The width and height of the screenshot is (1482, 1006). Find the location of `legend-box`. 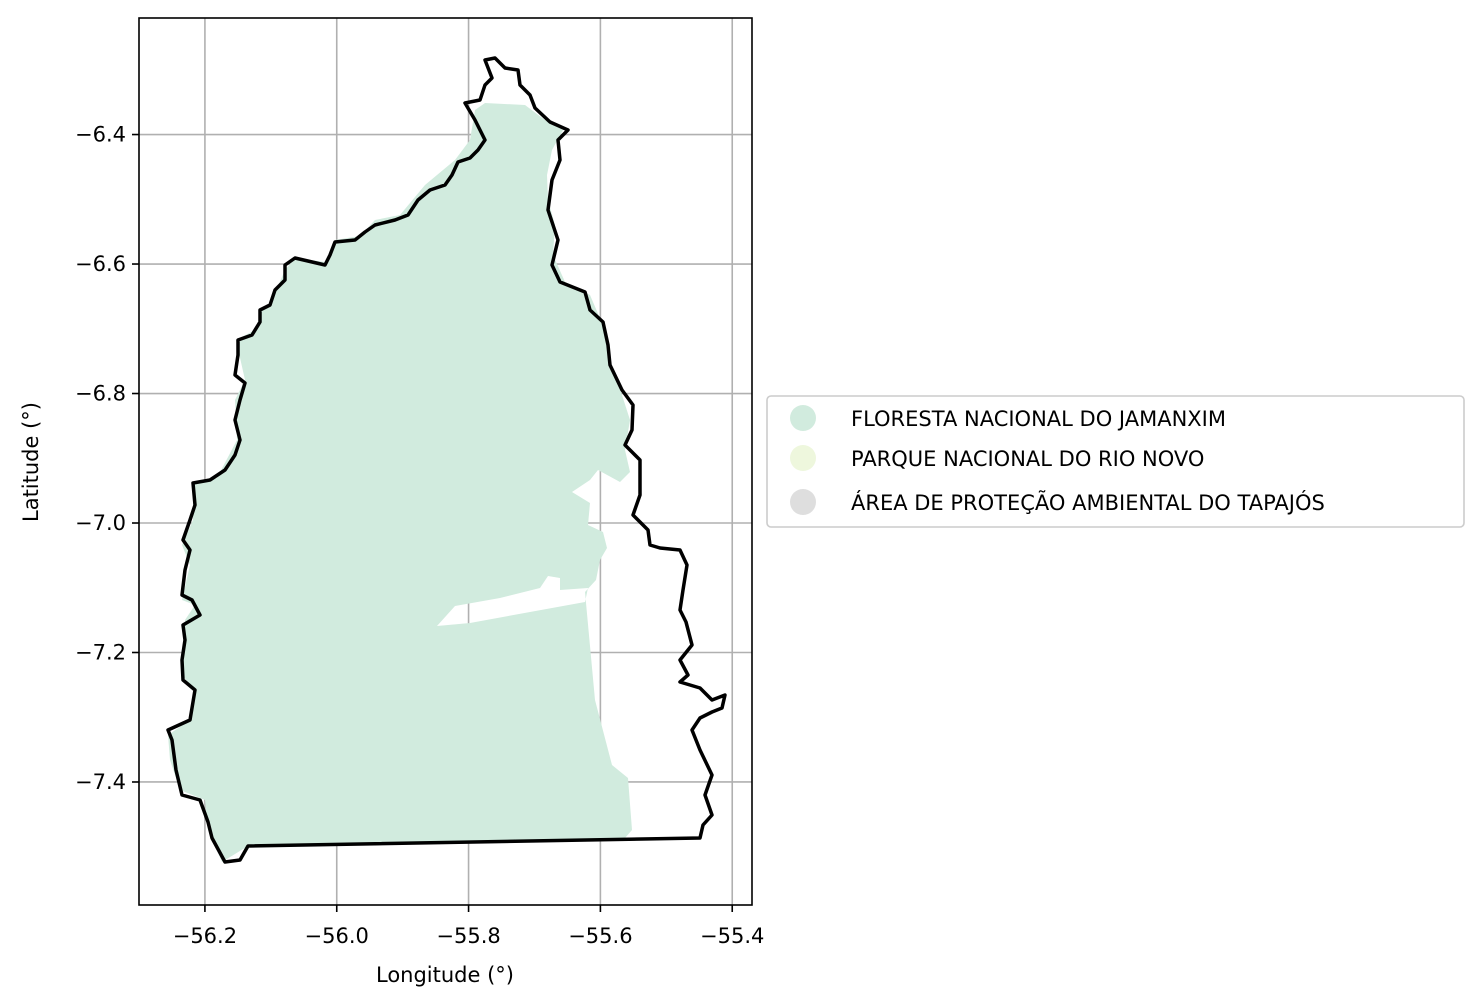

legend-box is located at coordinates (1115, 461).